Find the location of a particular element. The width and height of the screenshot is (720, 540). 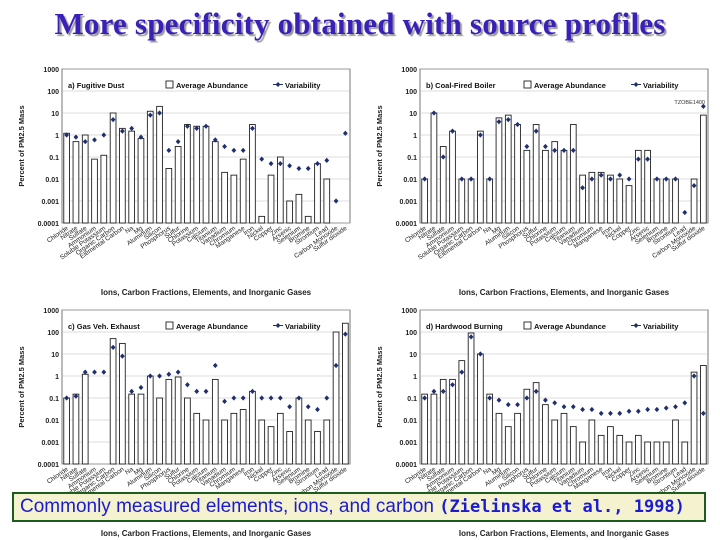

bar-silicon is located at coordinates (517, 174).